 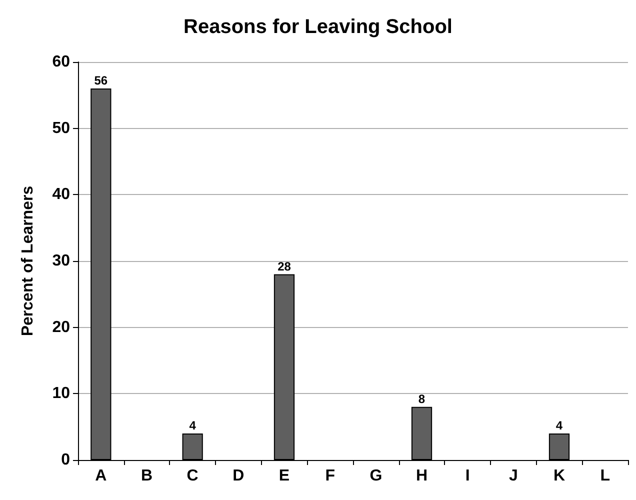 I want to click on y-tick-label: 30, so click(x=61, y=261).